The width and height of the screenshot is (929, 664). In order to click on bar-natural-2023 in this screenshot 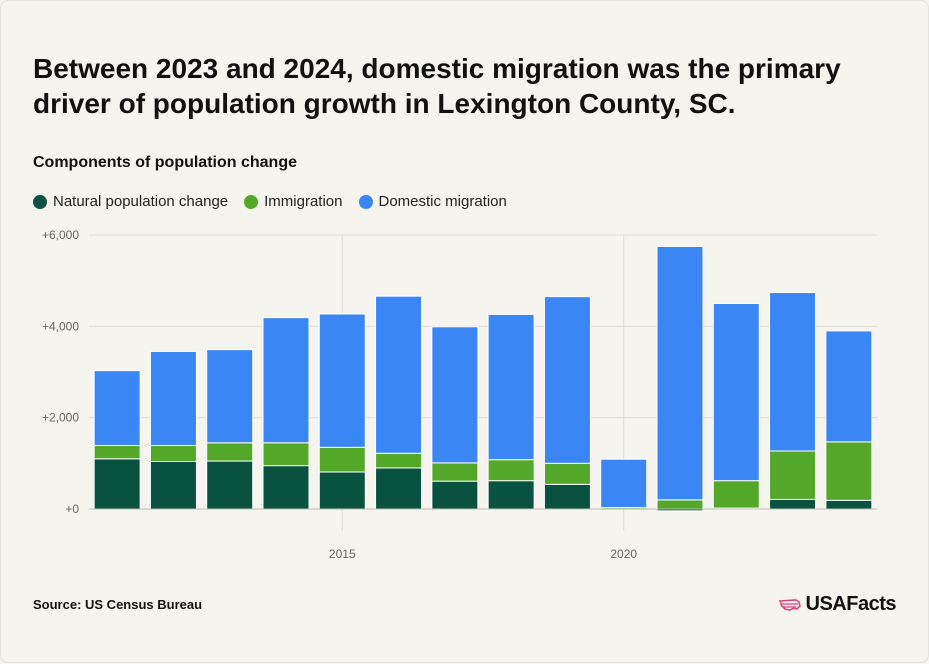, I will do `click(793, 504)`.